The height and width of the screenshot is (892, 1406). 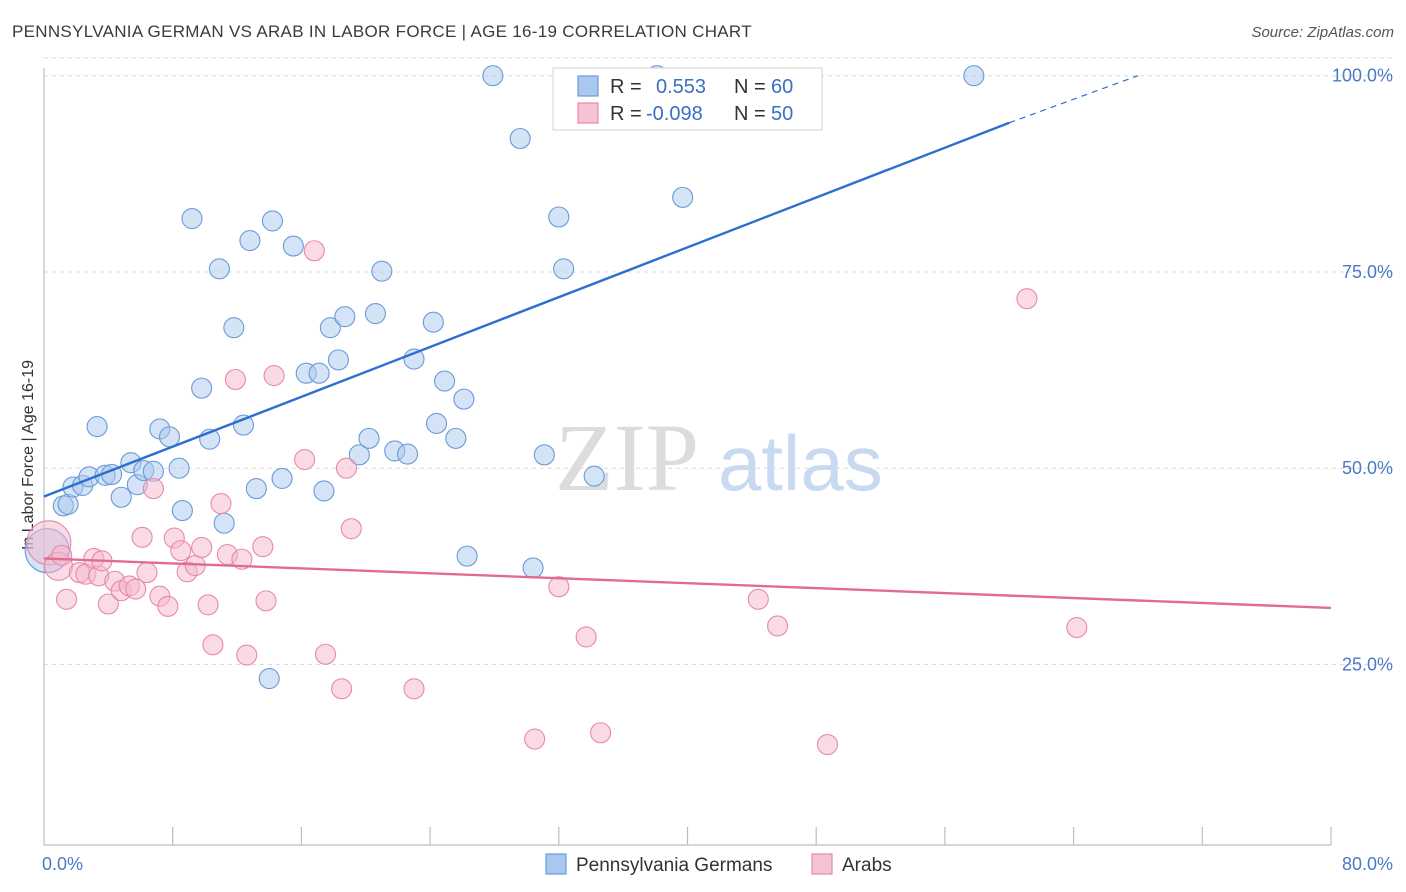 I want to click on series-legend-swatch-blue, so click(x=556, y=864).